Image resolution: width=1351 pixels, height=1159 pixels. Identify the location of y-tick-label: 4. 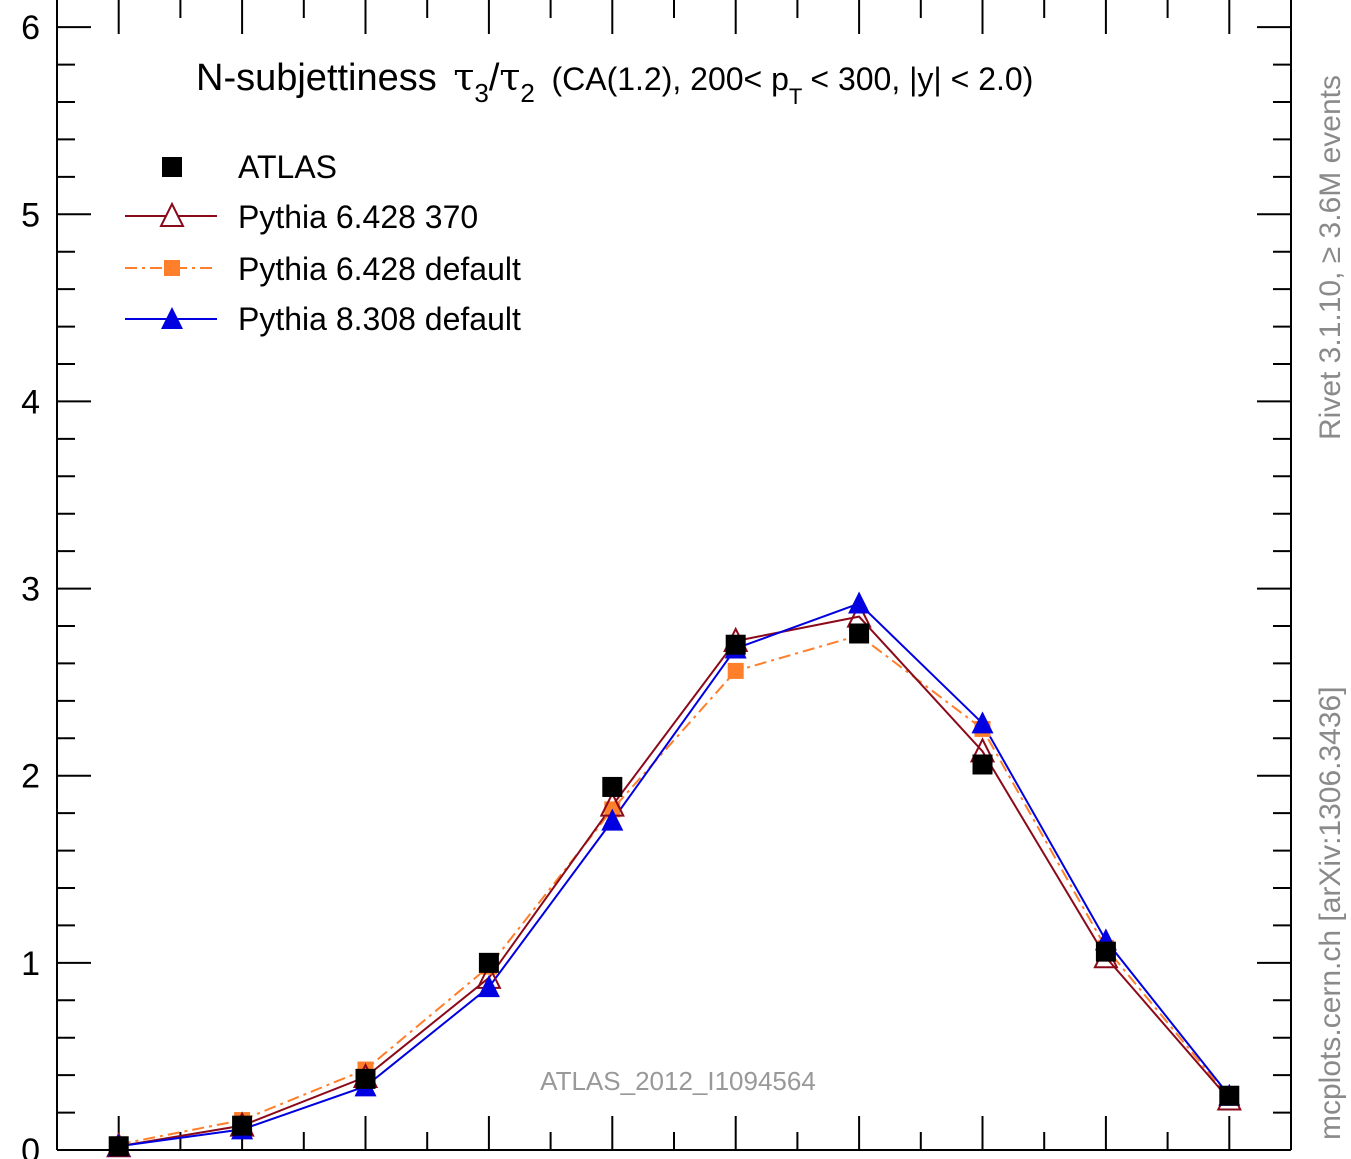
(30, 402).